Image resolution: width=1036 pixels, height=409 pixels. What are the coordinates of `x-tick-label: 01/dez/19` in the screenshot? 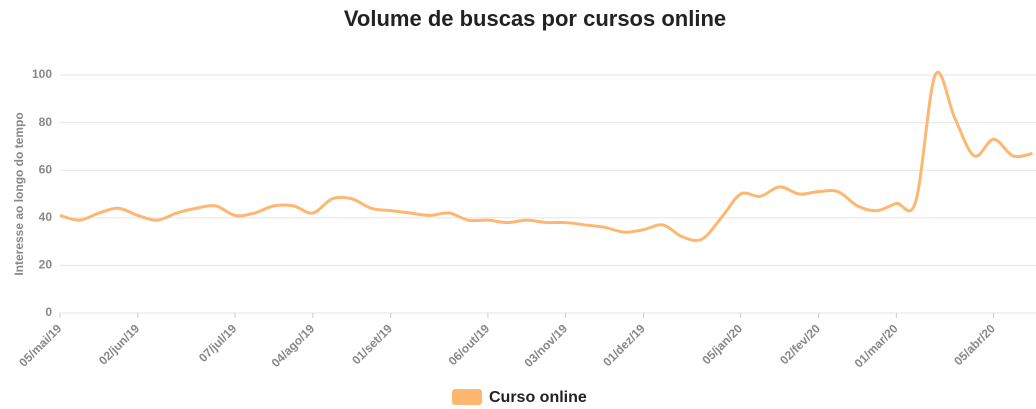 It's located at (624, 345).